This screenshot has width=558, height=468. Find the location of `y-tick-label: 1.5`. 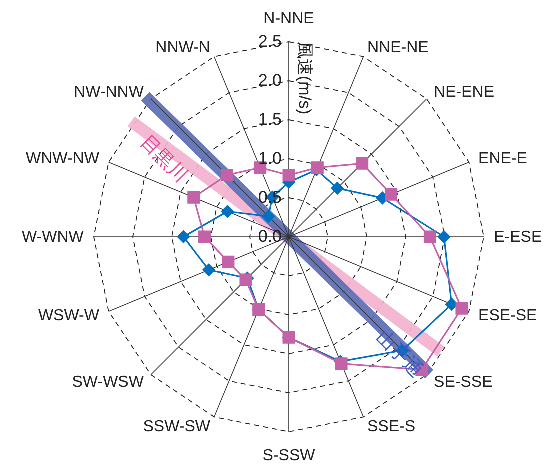

y-tick-label: 1.5 is located at coordinates (270, 119).